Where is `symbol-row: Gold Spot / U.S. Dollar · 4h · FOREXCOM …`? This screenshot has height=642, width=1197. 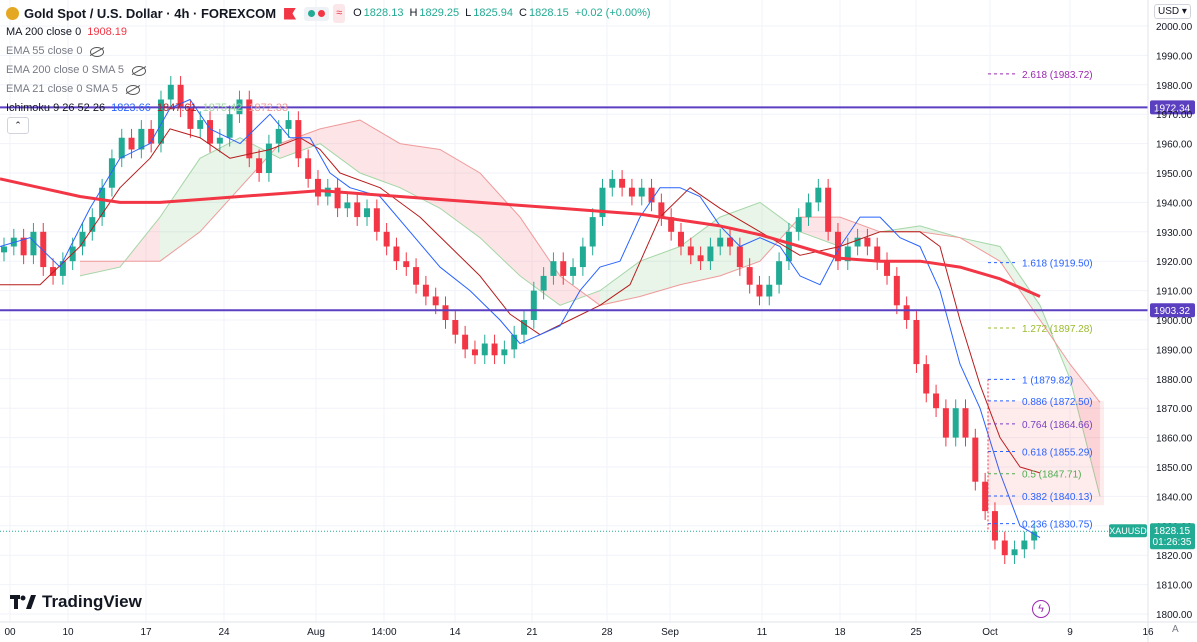
symbol-row: Gold Spot / U.S. Dollar · 4h · FOREXCOM … is located at coordinates (331, 13).